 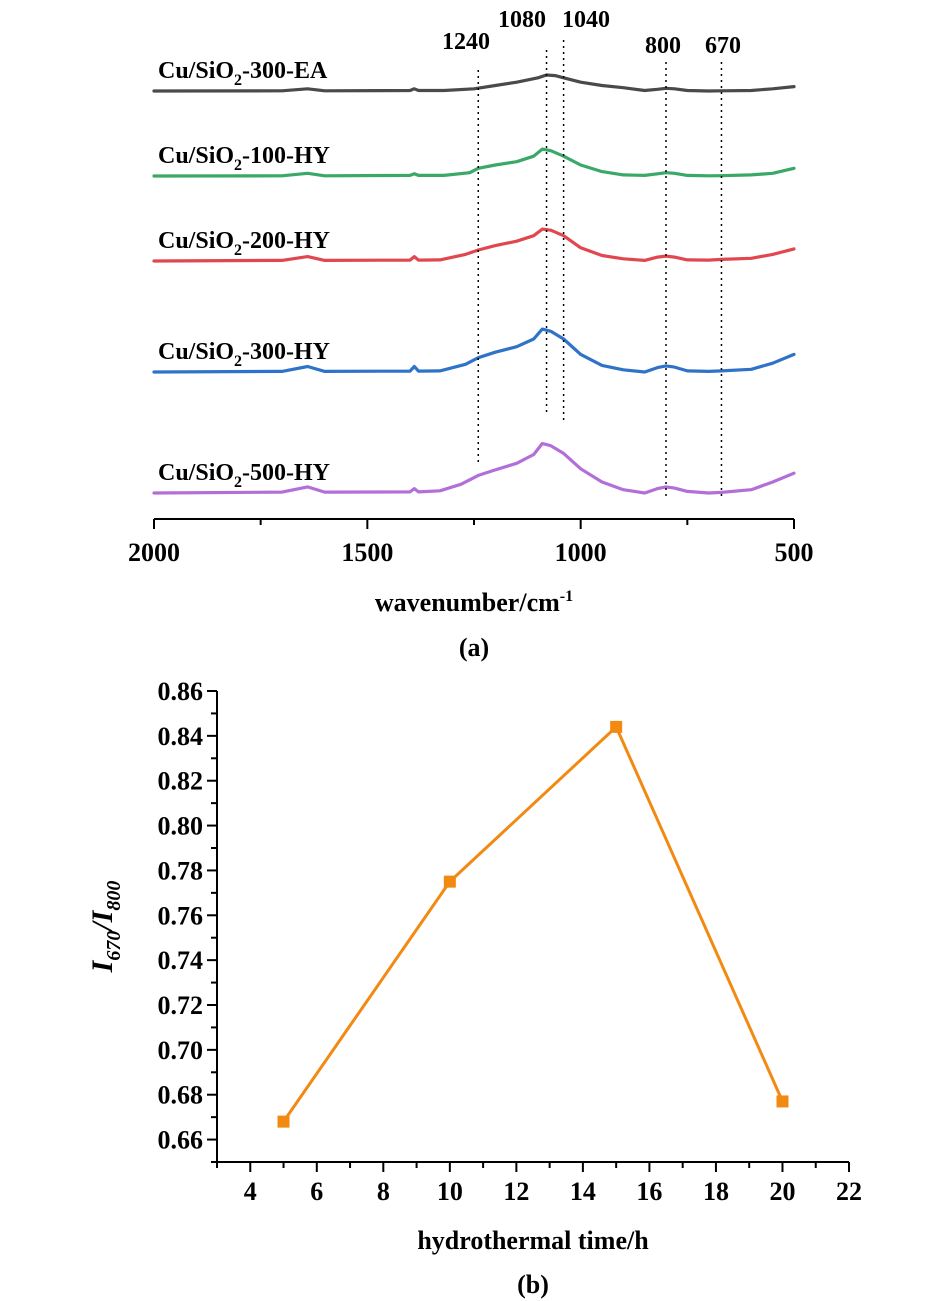 I want to click on y-tick-label: 0.68, so click(x=181, y=1095).